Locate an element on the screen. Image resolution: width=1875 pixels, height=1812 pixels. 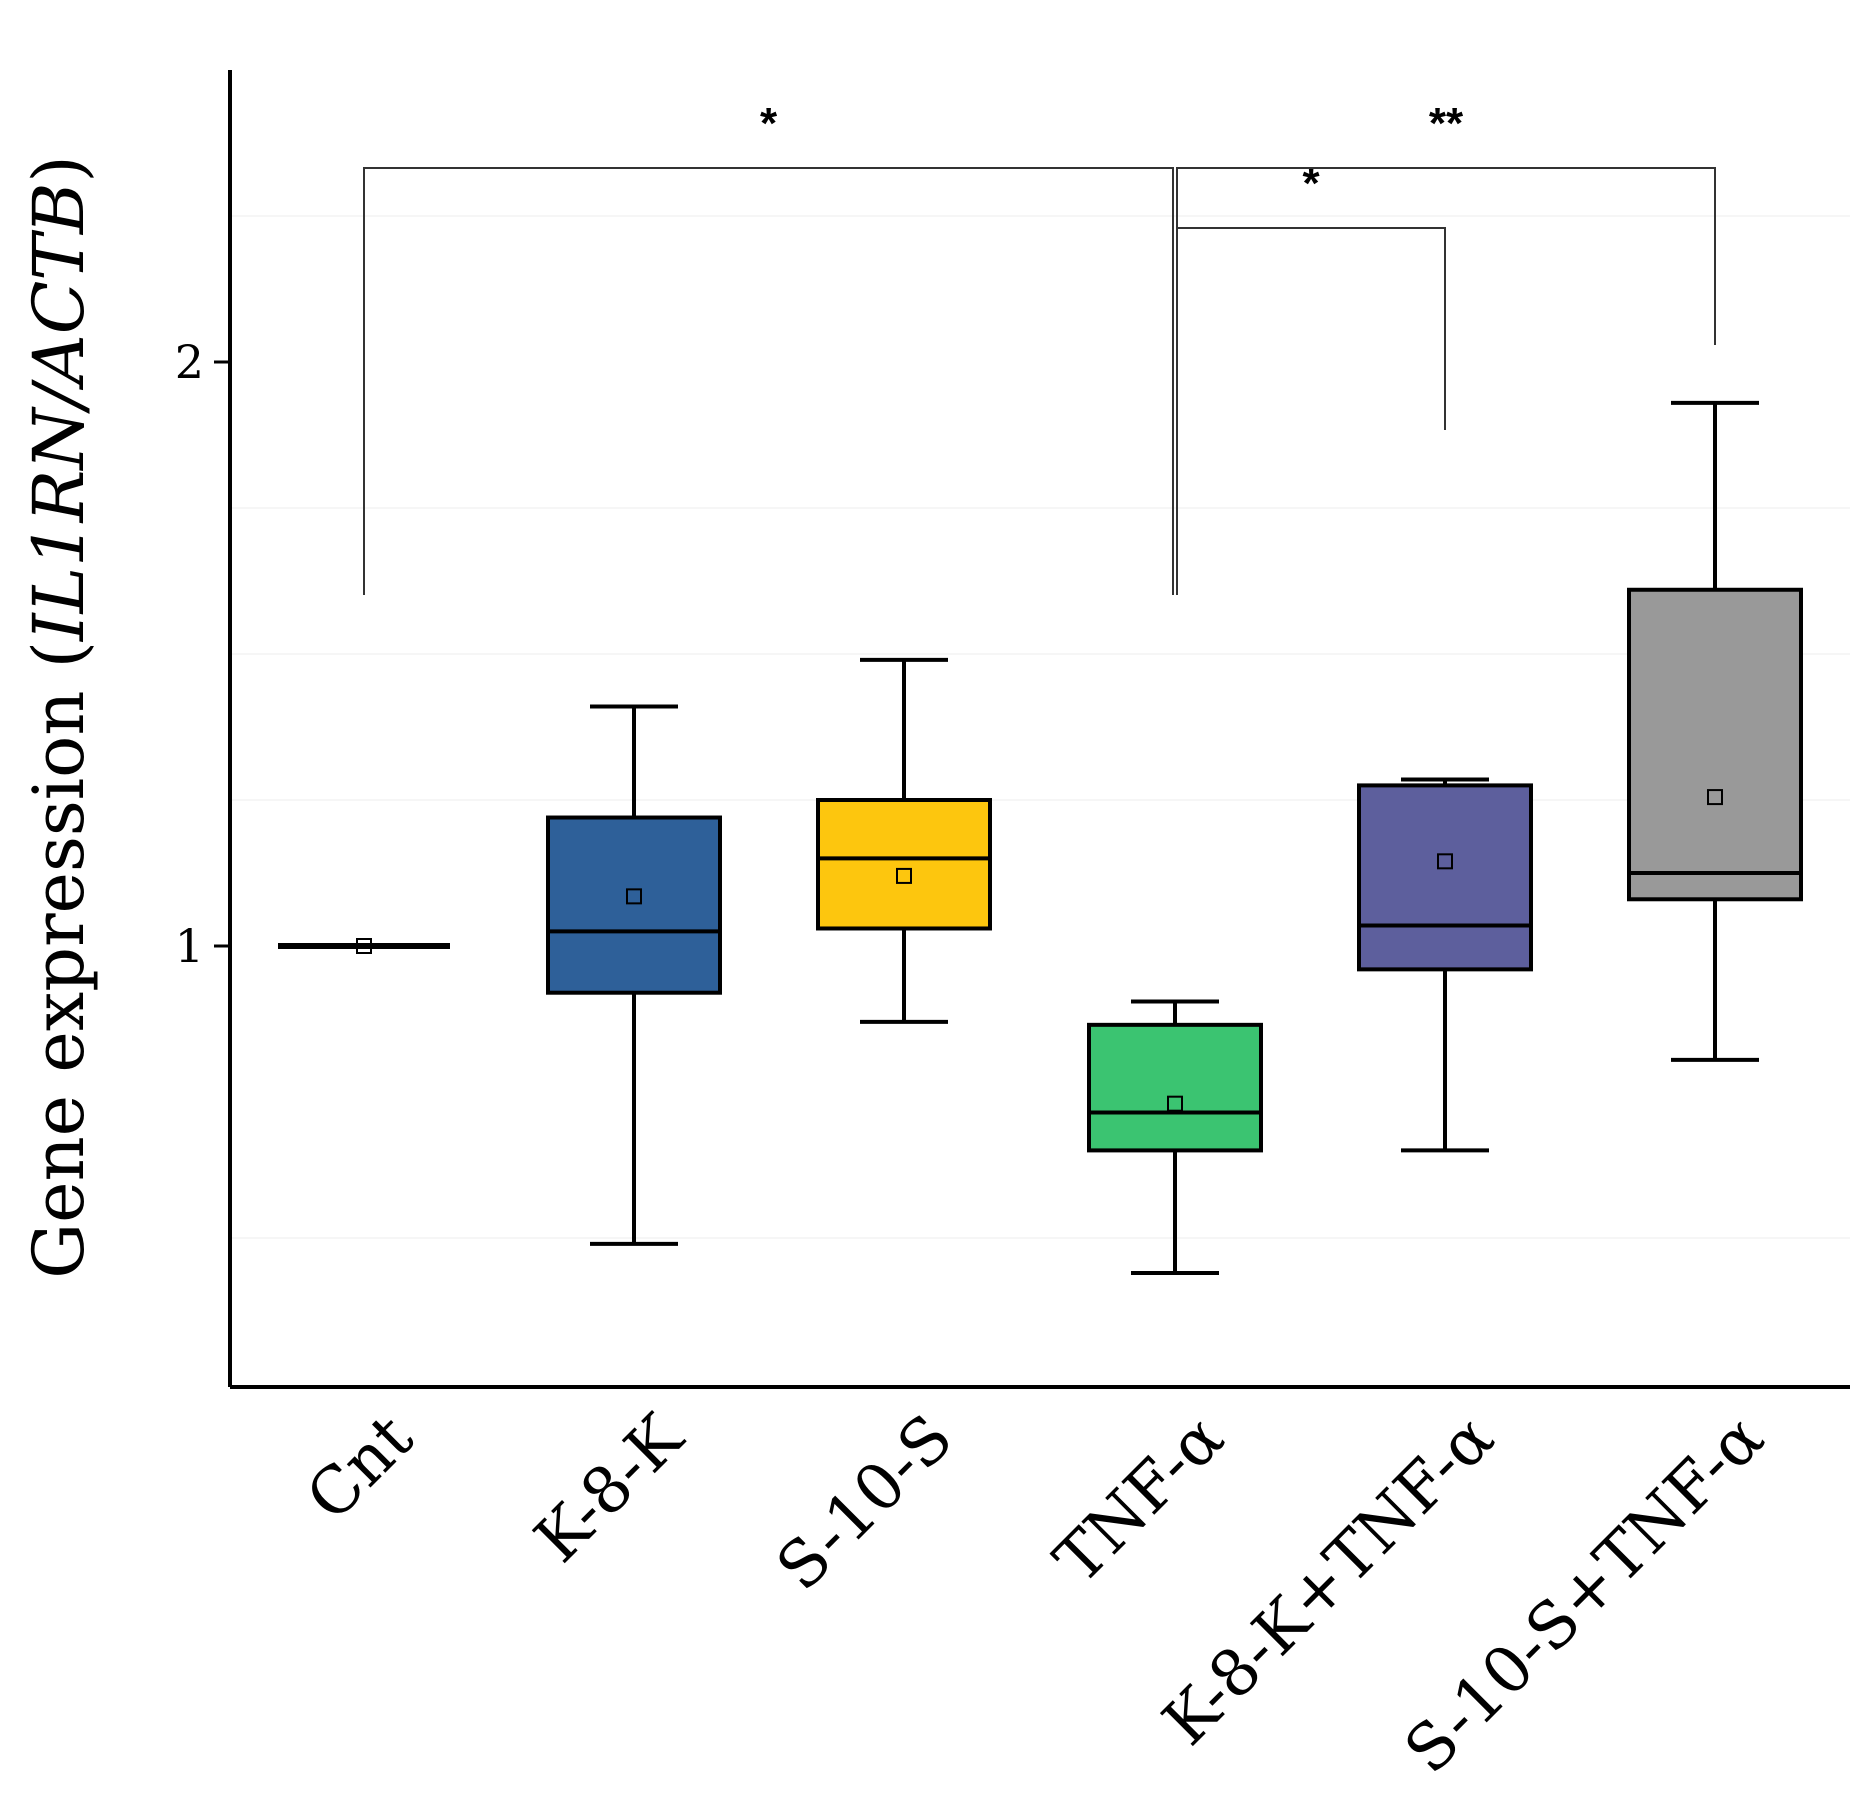
significance-bracket: ** is located at coordinates (1446, 347).